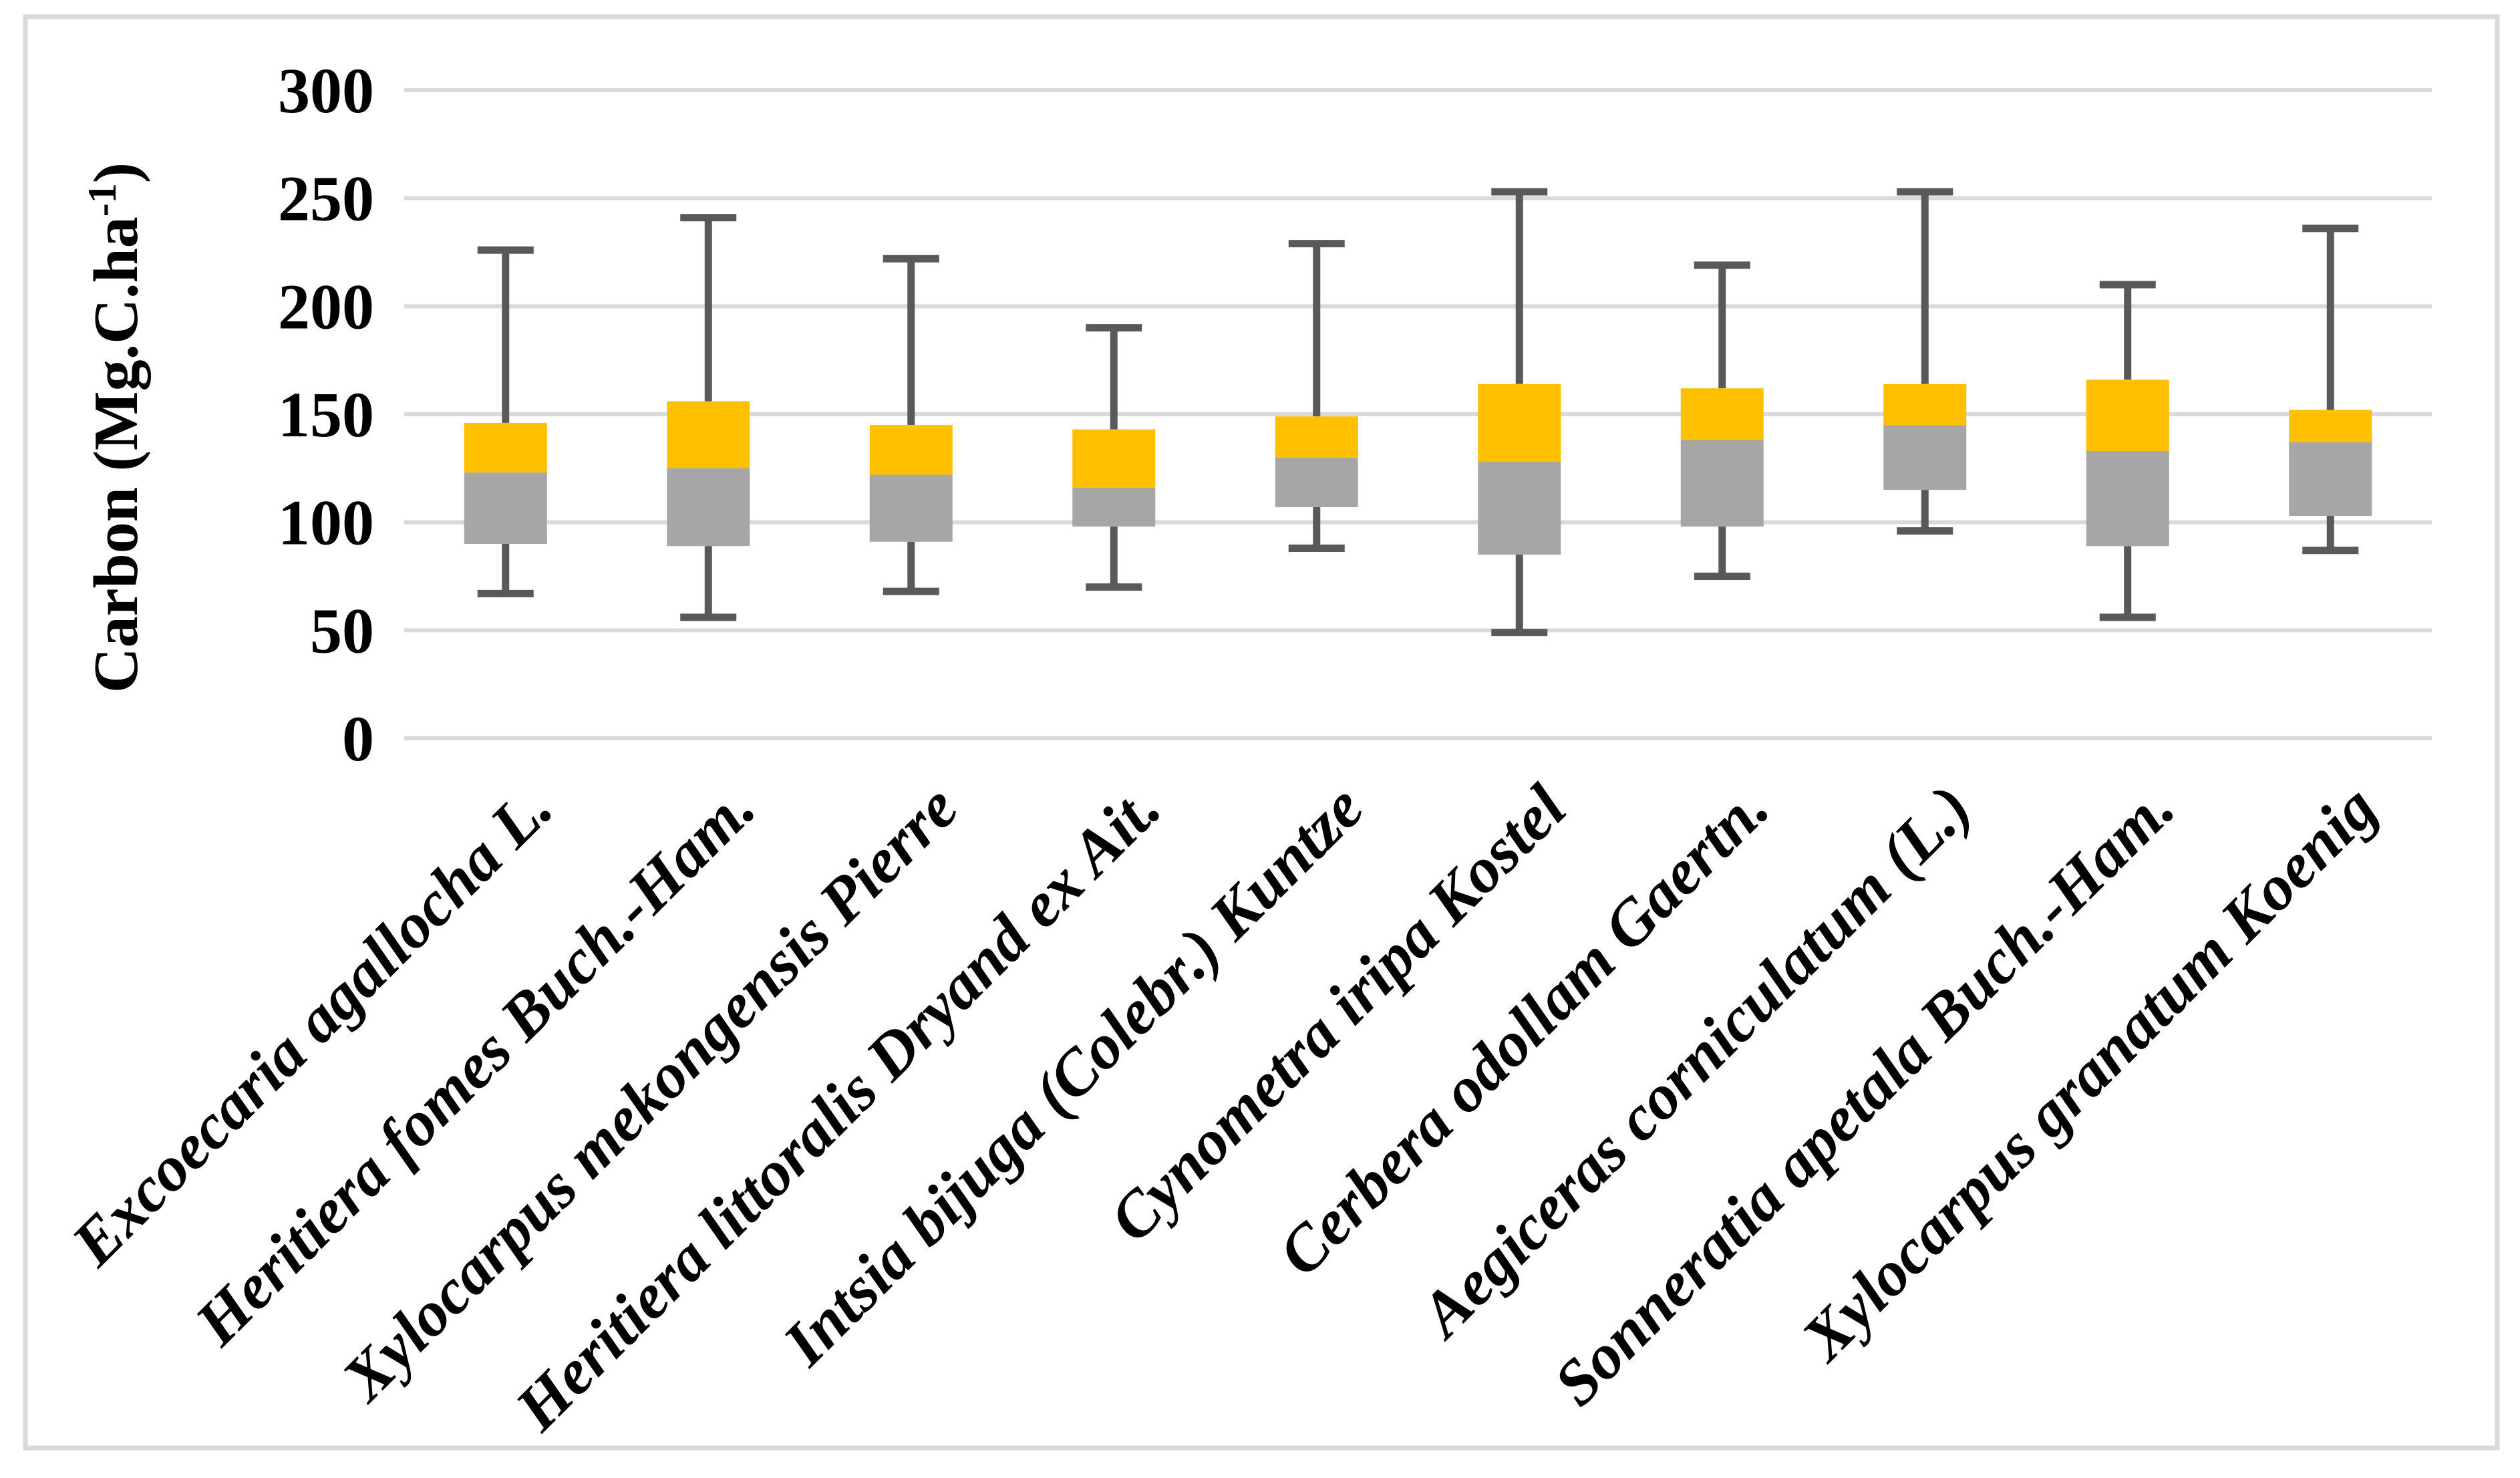 Image resolution: width=2520 pixels, height=1478 pixels. I want to click on y-tick-label: 150, so click(326, 414).